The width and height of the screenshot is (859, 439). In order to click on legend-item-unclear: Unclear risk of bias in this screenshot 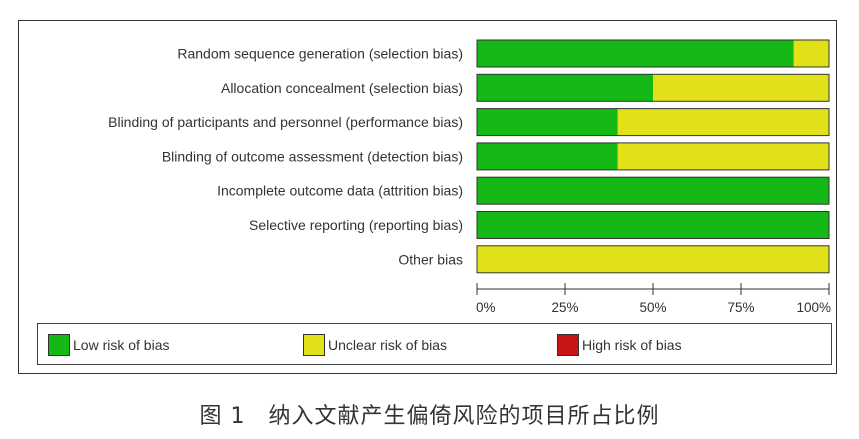, I will do `click(375, 345)`.